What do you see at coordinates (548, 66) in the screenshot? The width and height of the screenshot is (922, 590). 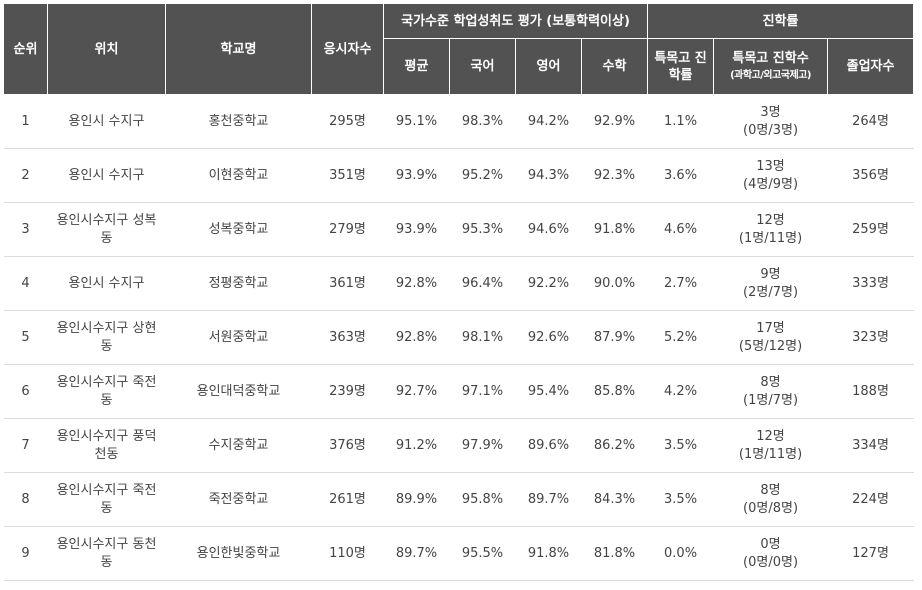 I see `header-english: 영어` at bounding box center [548, 66].